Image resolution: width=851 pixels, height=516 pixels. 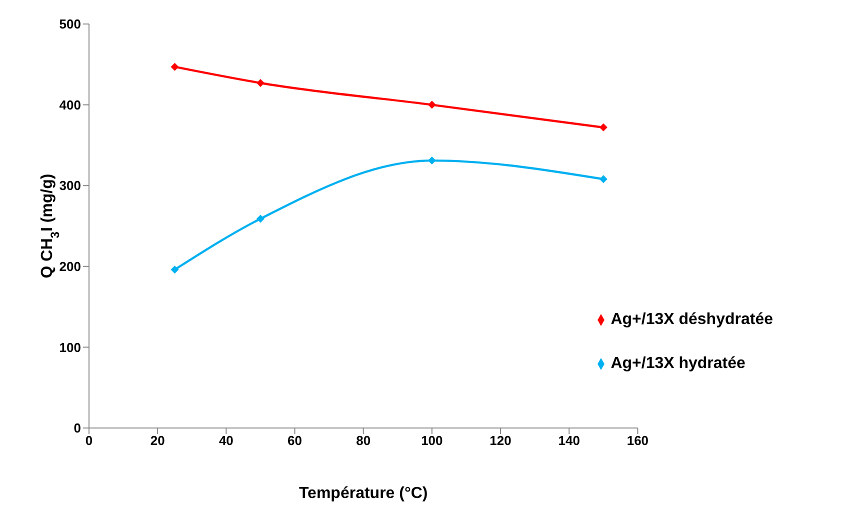 What do you see at coordinates (637, 440) in the screenshot?
I see `x-tick-label: 160` at bounding box center [637, 440].